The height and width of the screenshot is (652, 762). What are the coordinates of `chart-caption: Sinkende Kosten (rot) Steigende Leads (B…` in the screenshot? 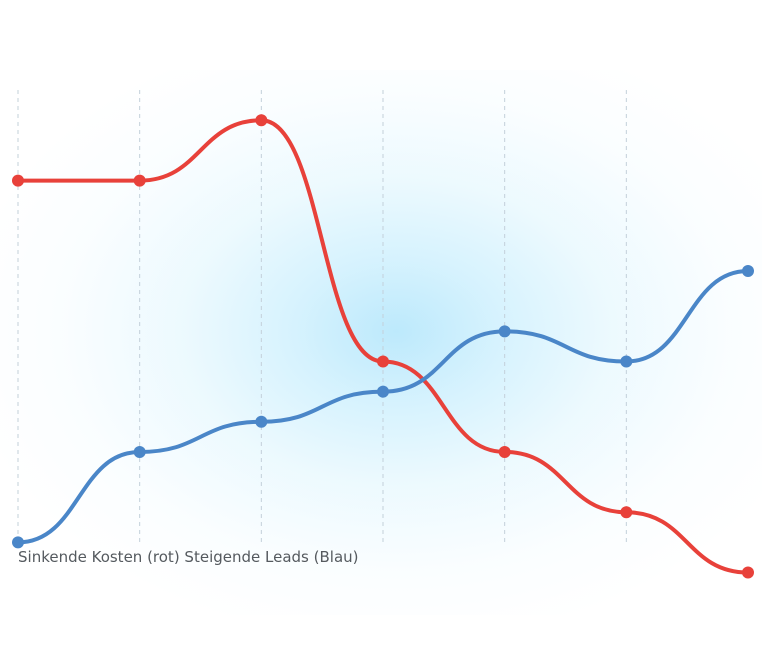 It's located at (188, 557).